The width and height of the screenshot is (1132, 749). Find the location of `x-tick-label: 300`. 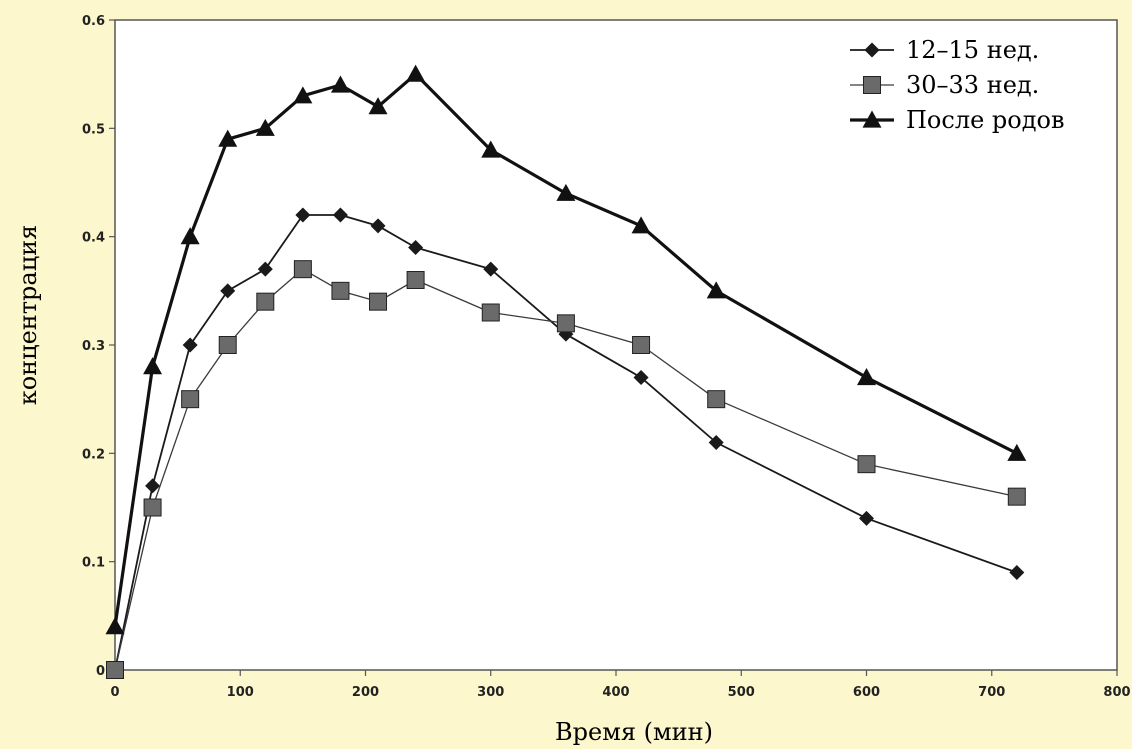

x-tick-label: 300 is located at coordinates (490, 692).